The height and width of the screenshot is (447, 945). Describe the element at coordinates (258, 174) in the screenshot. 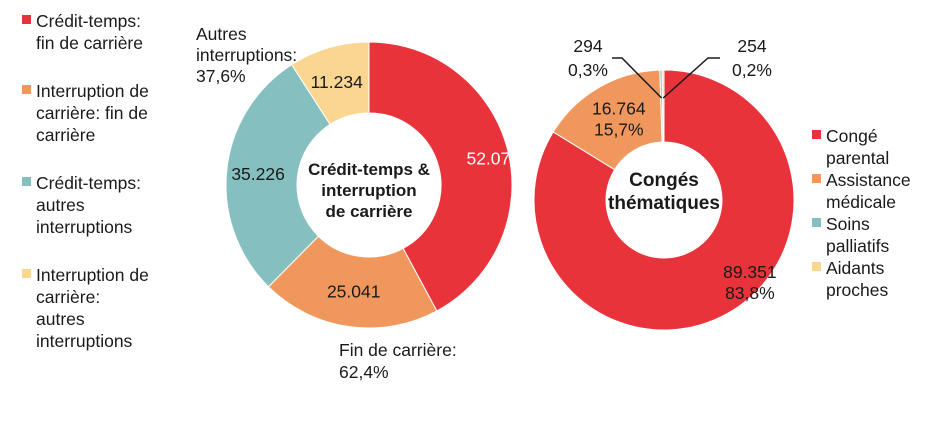

I see `data-label-1-2: 35.226` at that location.